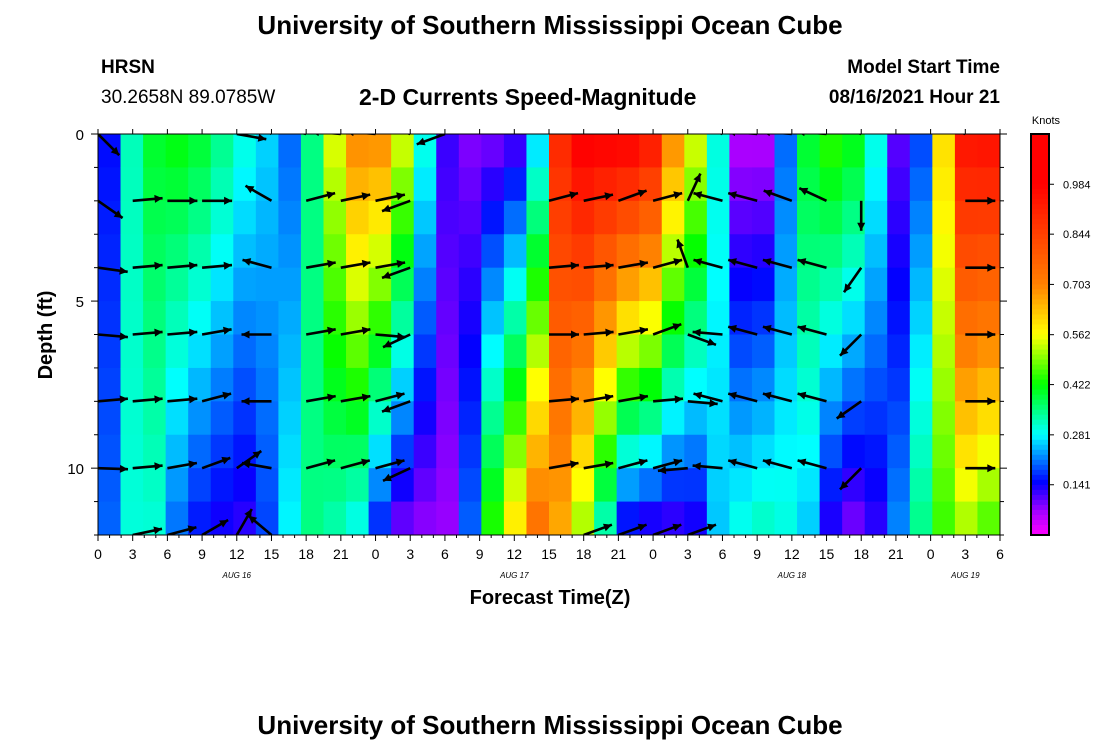 Image resolution: width=1100 pixels, height=750 pixels. I want to click on colorbar-tick-label: 0.703, so click(1077, 285).